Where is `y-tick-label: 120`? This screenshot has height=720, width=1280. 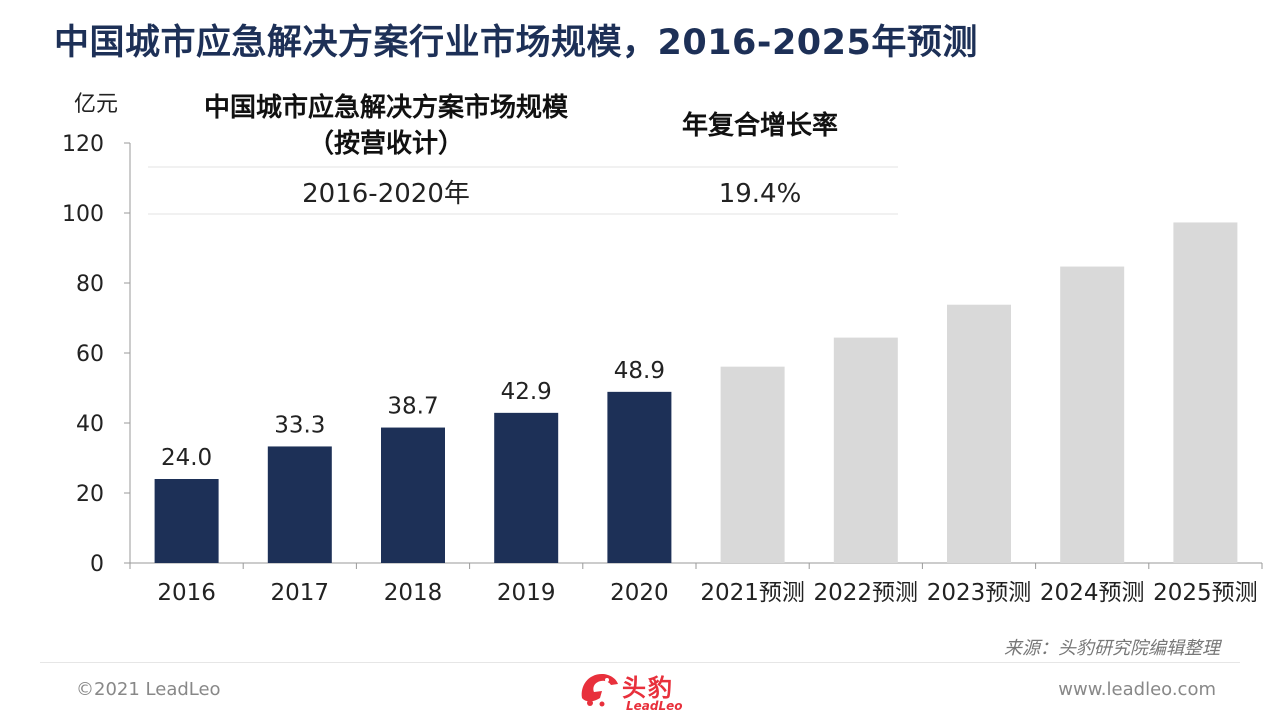
y-tick-label: 120 is located at coordinates (83, 144).